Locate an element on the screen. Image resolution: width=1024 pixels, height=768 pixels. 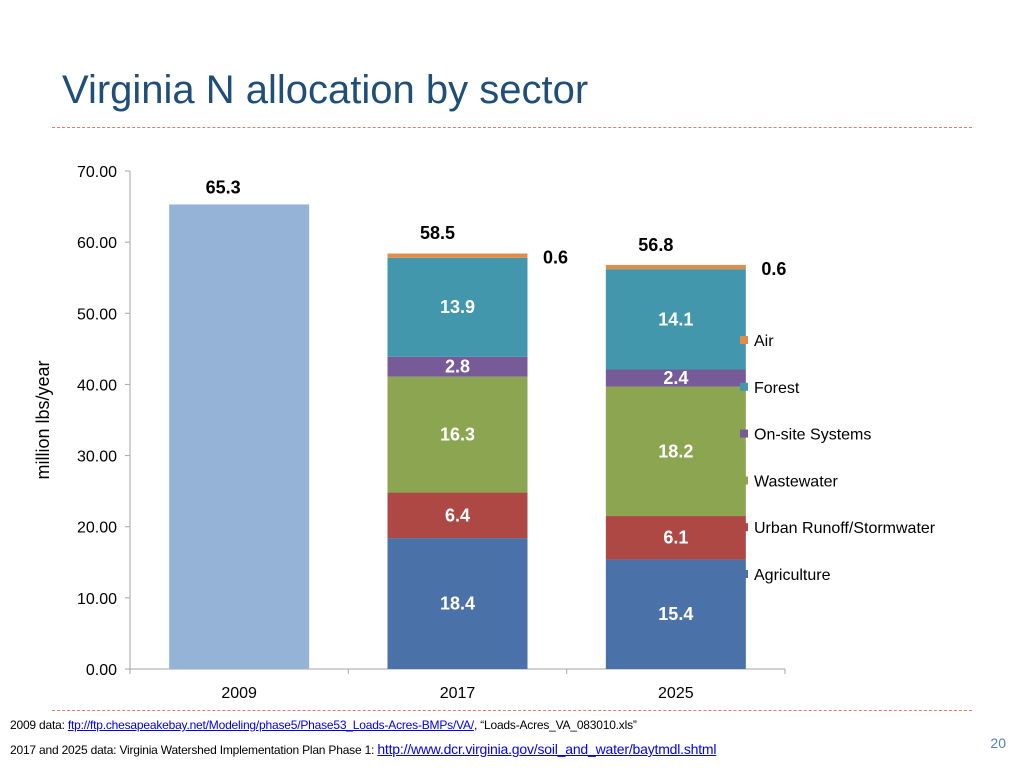
legend-label-air: Air is located at coordinates (764, 341).